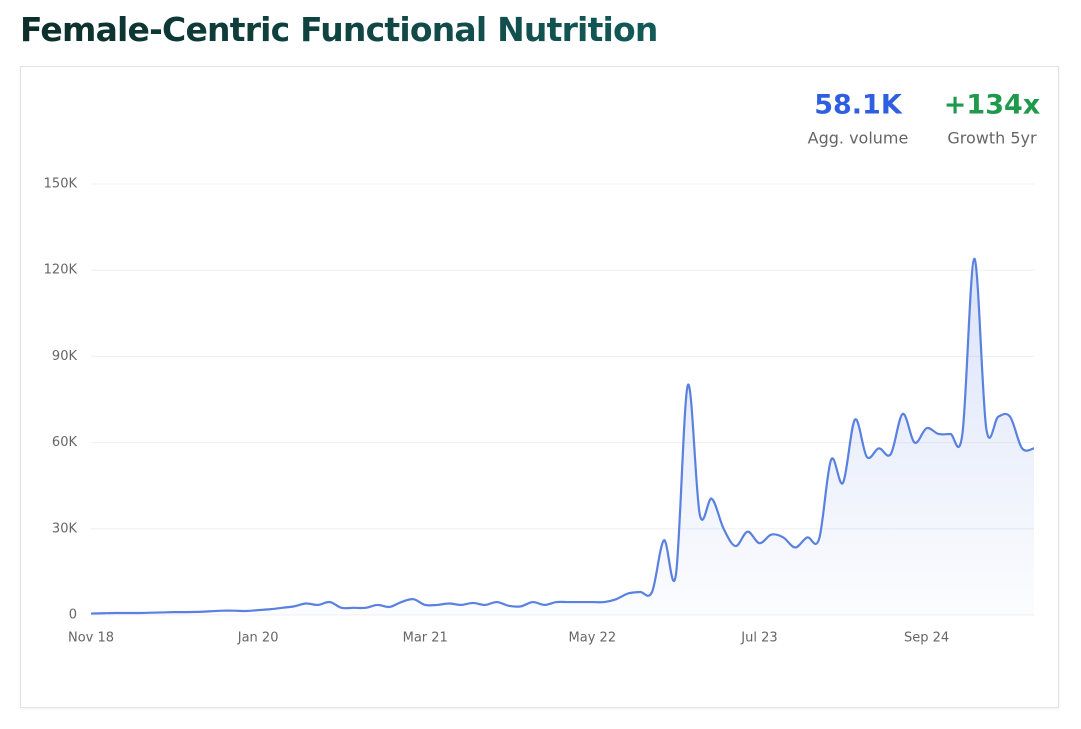 The width and height of the screenshot is (1081, 729). What do you see at coordinates (992, 138) in the screenshot?
I see `stat-label: Growth 5yr` at bounding box center [992, 138].